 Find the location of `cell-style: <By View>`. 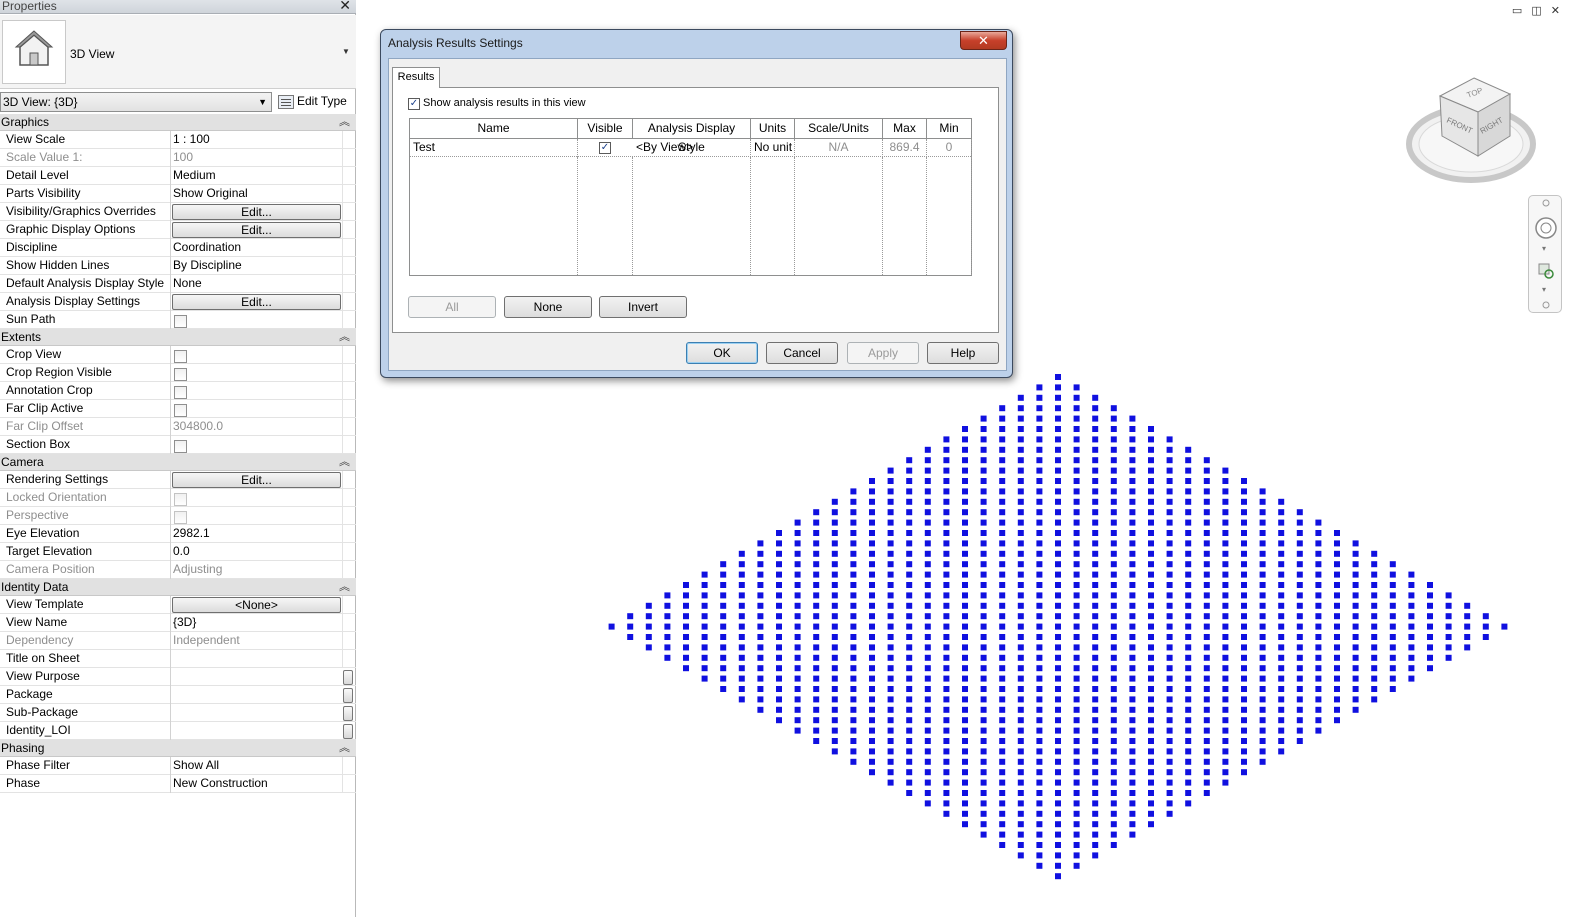

cell-style: <By View> is located at coordinates (692, 148).